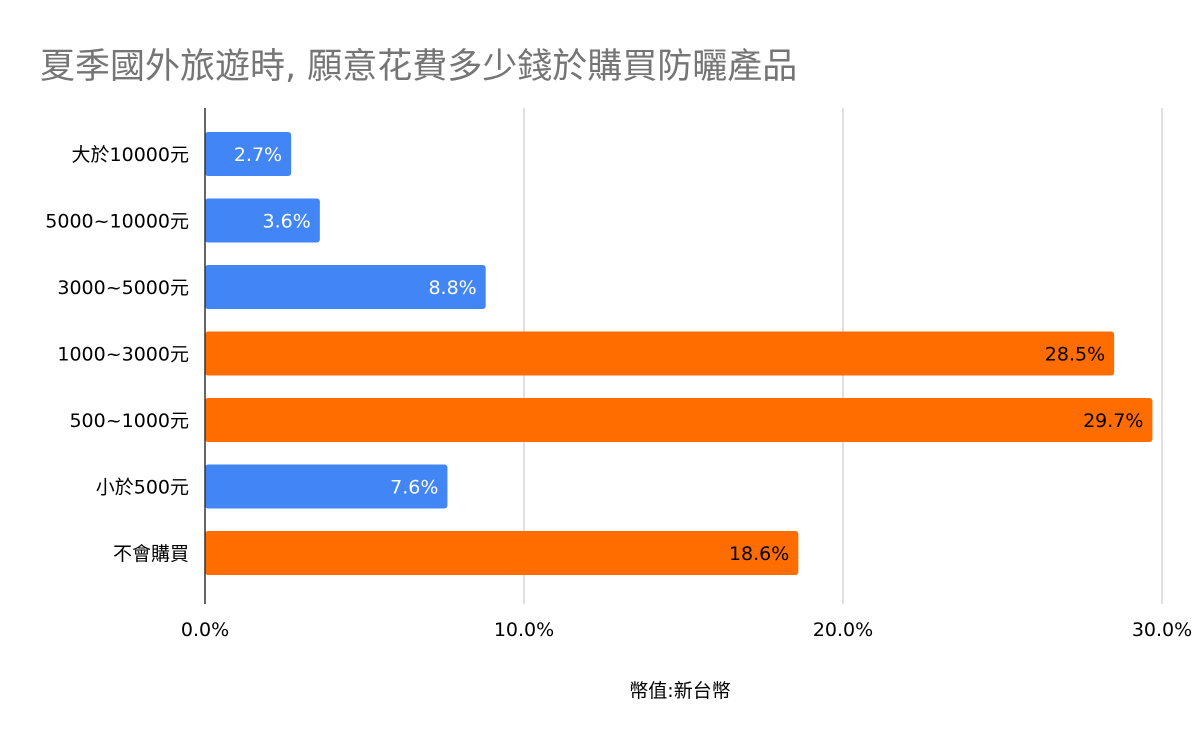  I want to click on x-tick-label: 10.0%, so click(524, 630).